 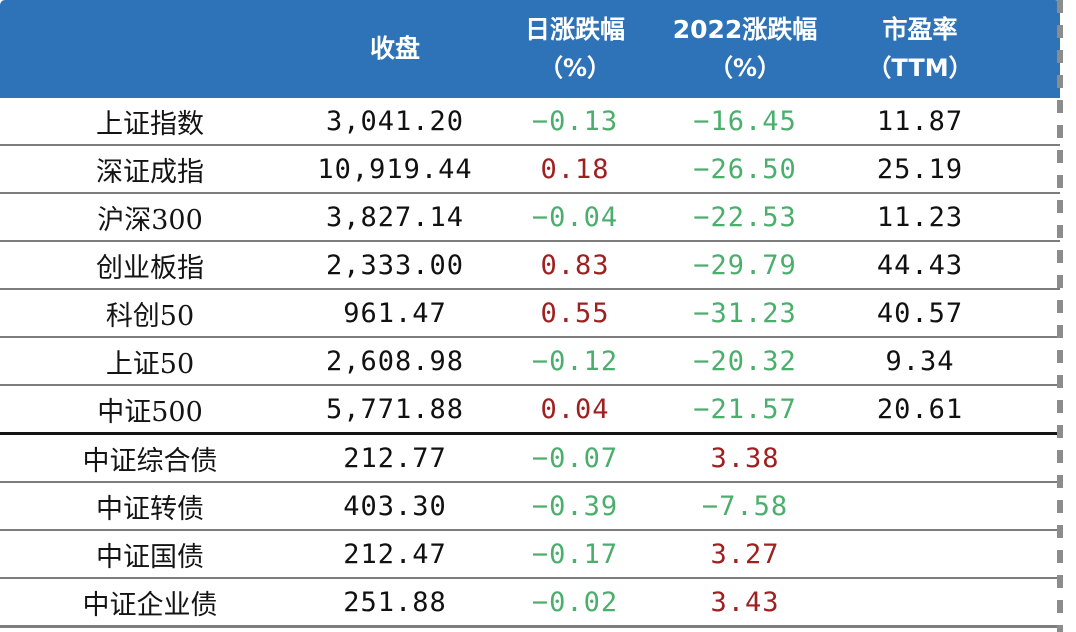 What do you see at coordinates (960, 49) in the screenshot?
I see `column-header-pe: 市盈率 （TTM）` at bounding box center [960, 49].